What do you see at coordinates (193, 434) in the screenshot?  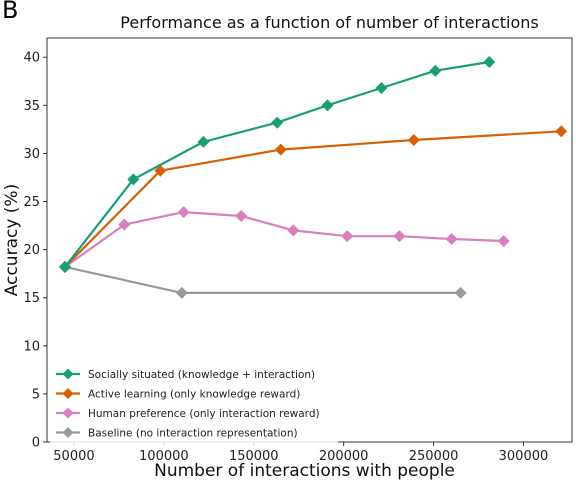 I see `legend-label: Baseline (no interaction representation)` at bounding box center [193, 434].